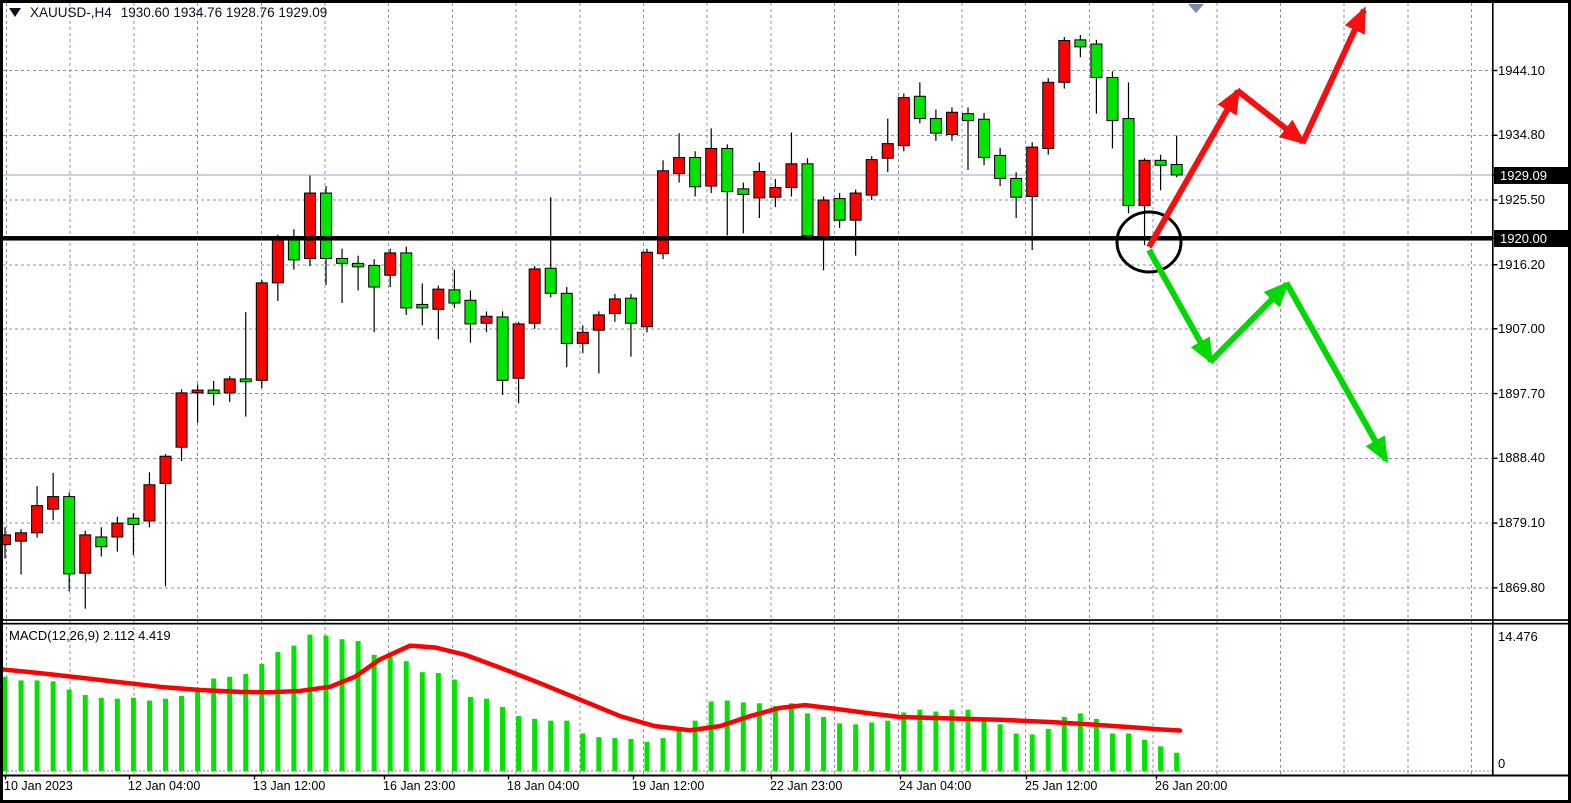 The image size is (1571, 803). What do you see at coordinates (289, 786) in the screenshot?
I see `time-axis-label: 13 Jan 12:00` at bounding box center [289, 786].